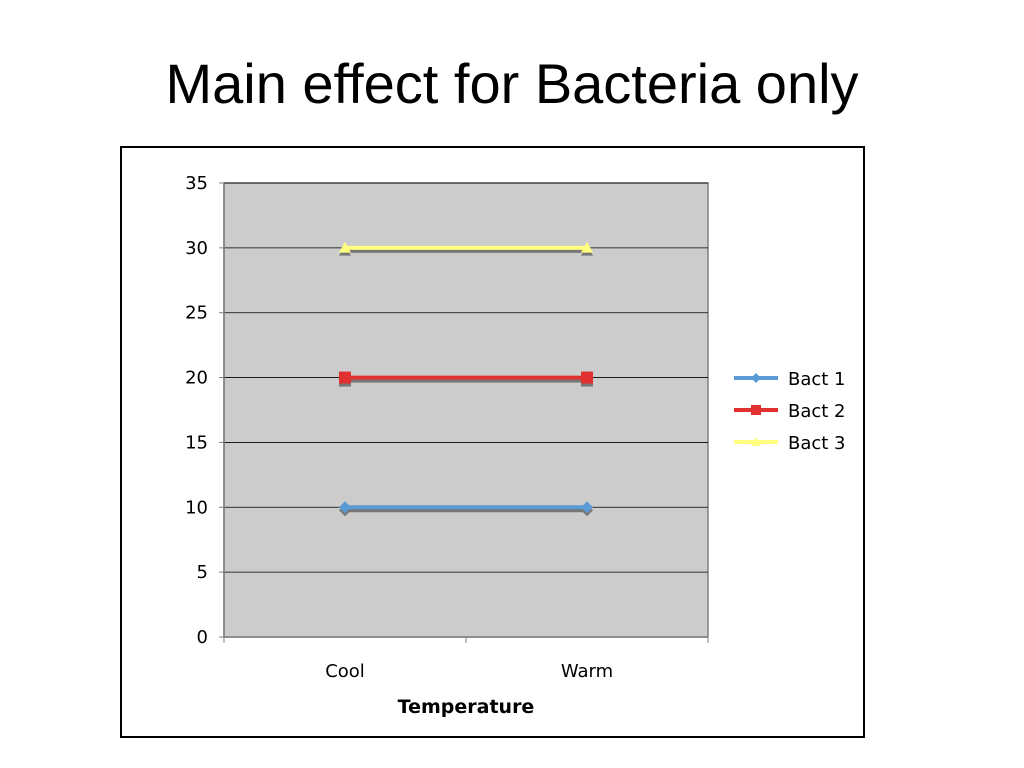  What do you see at coordinates (202, 637) in the screenshot?
I see `y-tick-label: 0` at bounding box center [202, 637].